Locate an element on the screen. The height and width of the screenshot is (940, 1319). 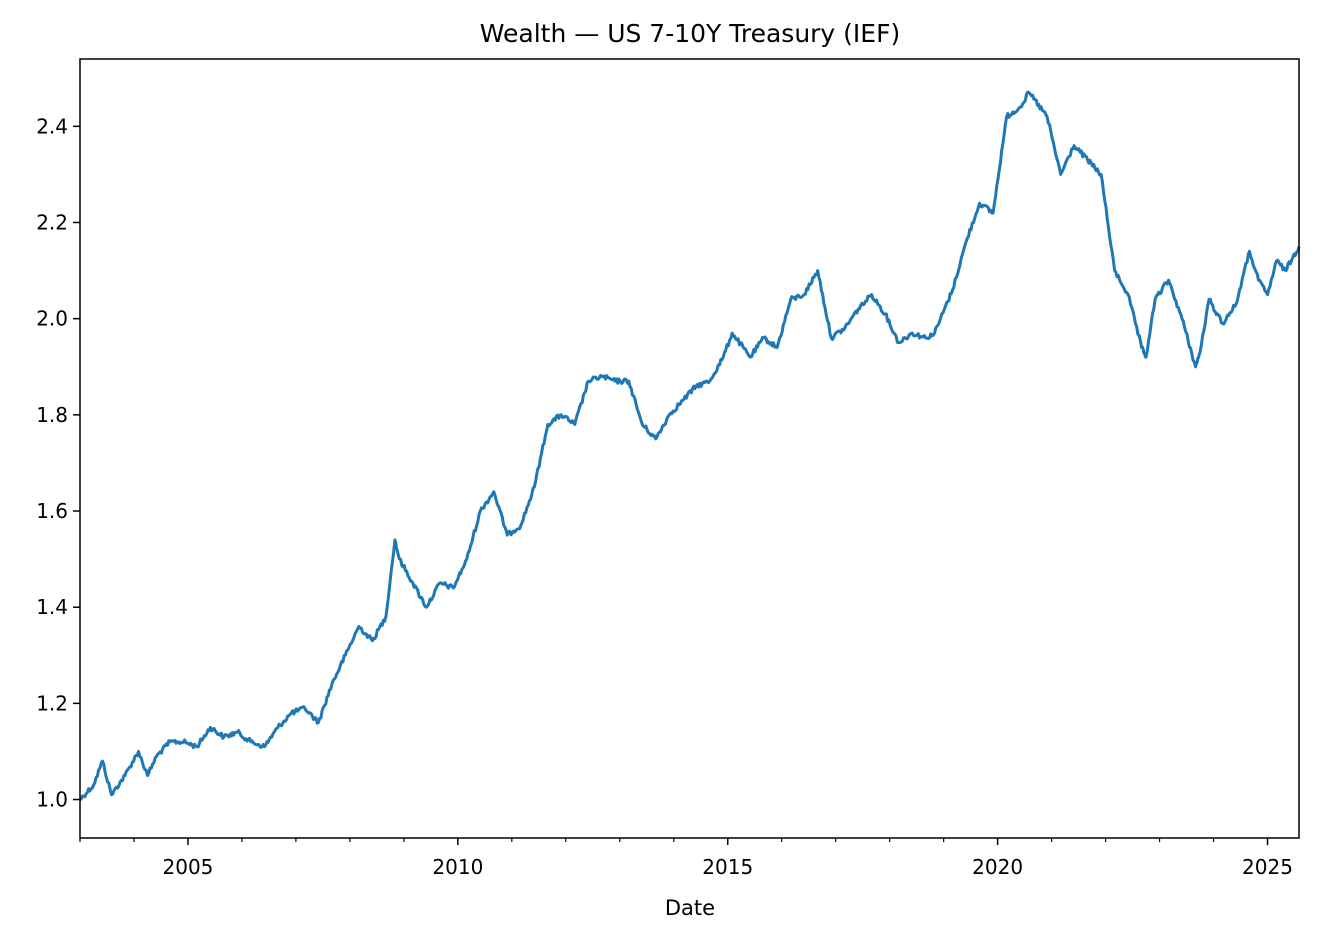
x-tick-label: 2010 is located at coordinates (457, 867).